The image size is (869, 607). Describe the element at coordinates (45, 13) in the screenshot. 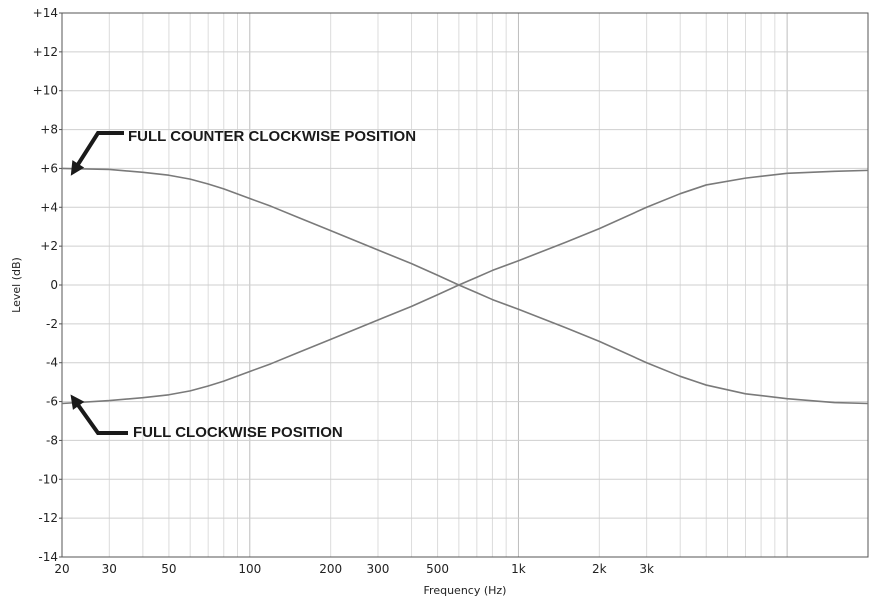

I see `y-tick-label: +14` at that location.